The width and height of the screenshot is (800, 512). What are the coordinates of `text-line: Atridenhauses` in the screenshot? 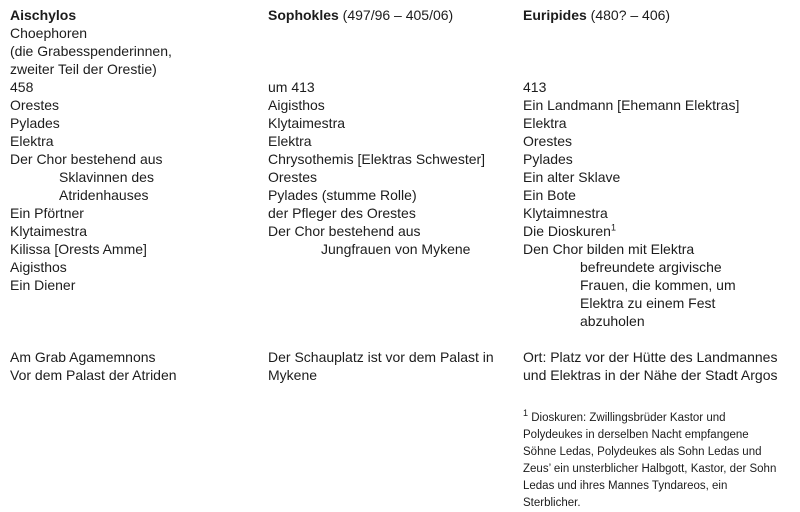 It's located at (104, 195).